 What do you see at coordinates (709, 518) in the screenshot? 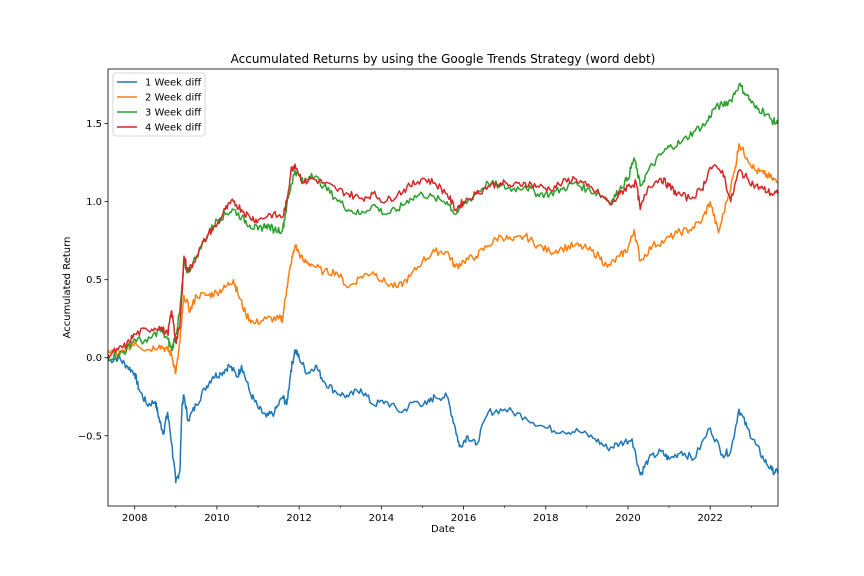
I see `x-tick-label: 2022` at bounding box center [709, 518].